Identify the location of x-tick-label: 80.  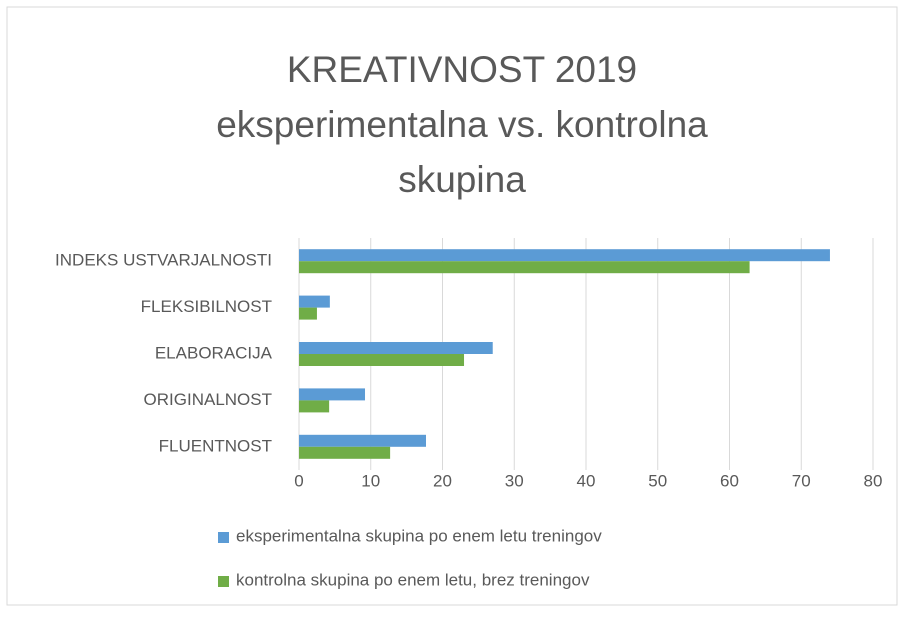
(873, 480).